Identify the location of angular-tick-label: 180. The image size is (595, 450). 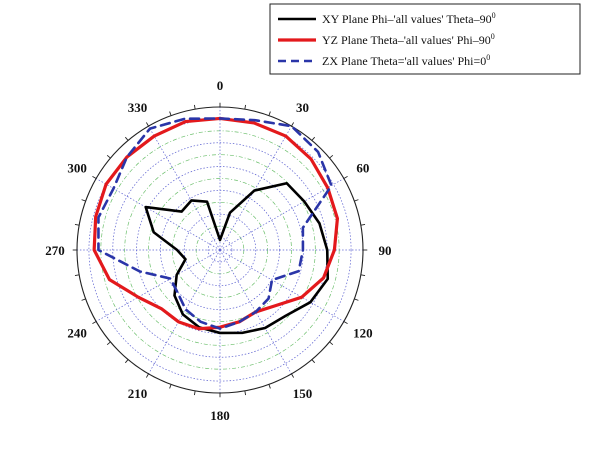
(220, 415).